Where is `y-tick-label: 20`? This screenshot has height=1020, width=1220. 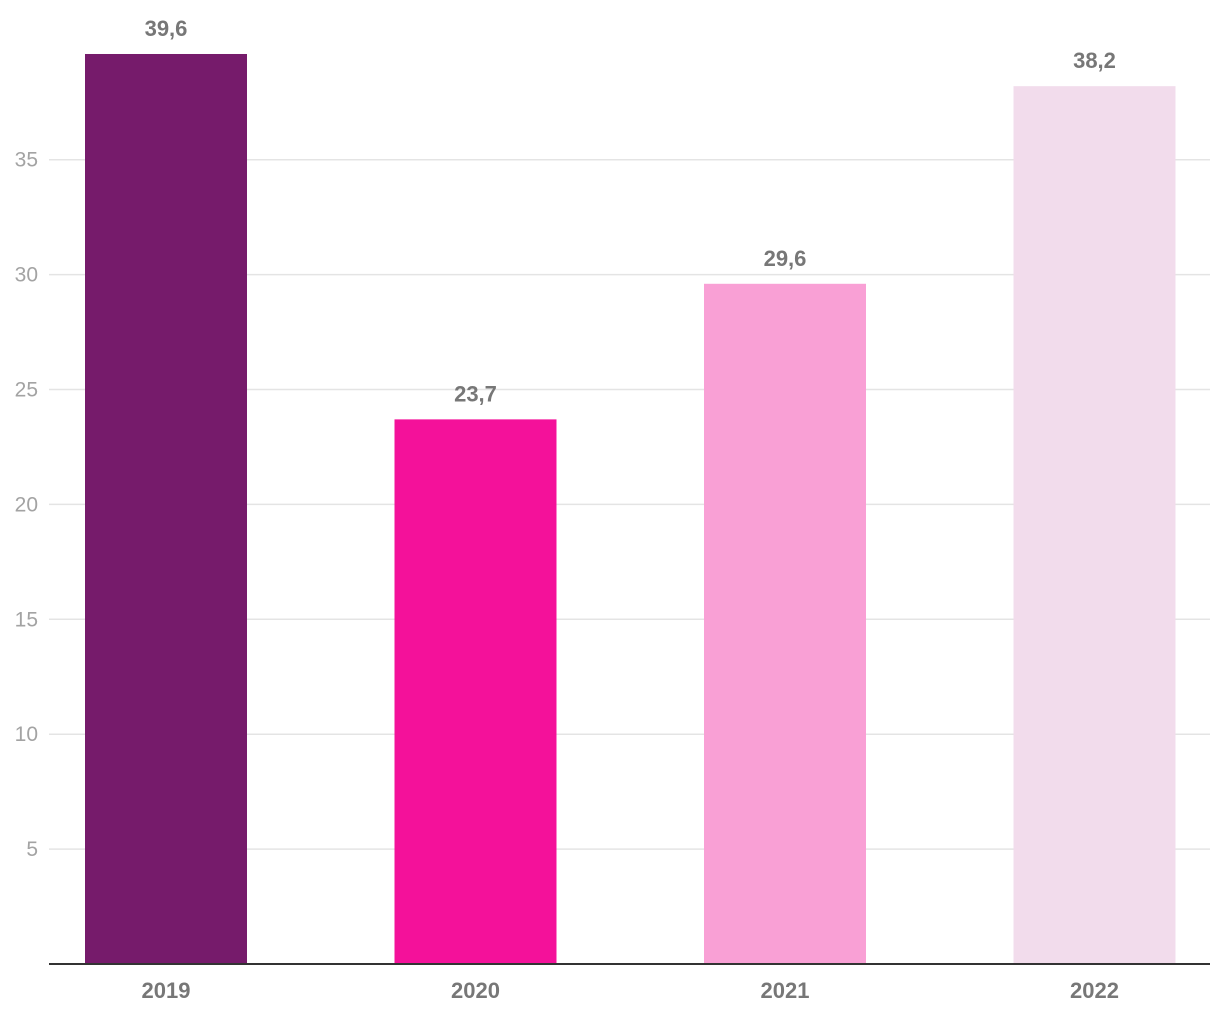 y-tick-label: 20 is located at coordinates (26, 504).